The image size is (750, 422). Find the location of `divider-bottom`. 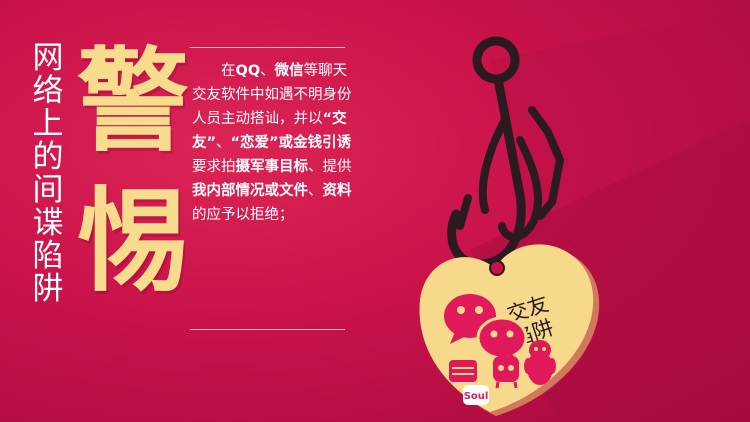

divider-bottom is located at coordinates (267, 329).